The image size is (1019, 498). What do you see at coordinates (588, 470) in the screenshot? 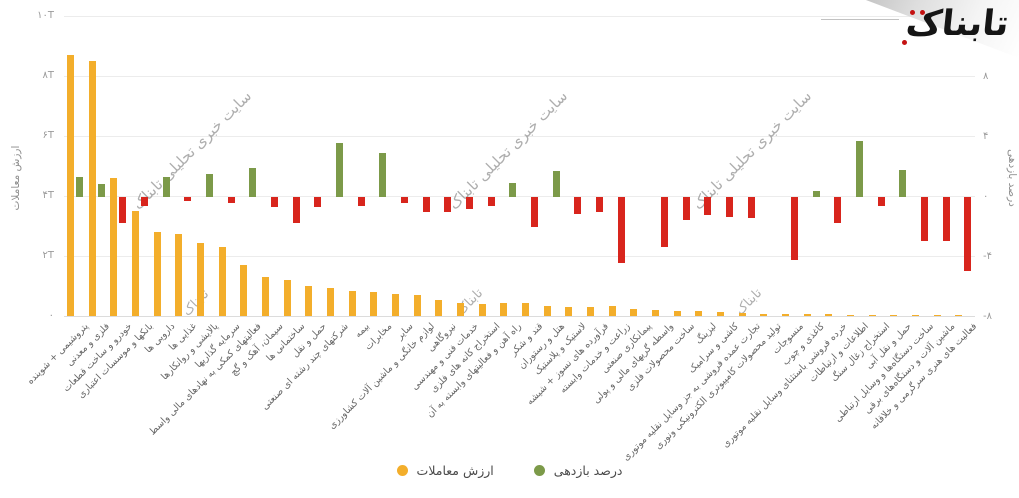
I see `legend-label-return: درصد بازدهی` at bounding box center [588, 470].